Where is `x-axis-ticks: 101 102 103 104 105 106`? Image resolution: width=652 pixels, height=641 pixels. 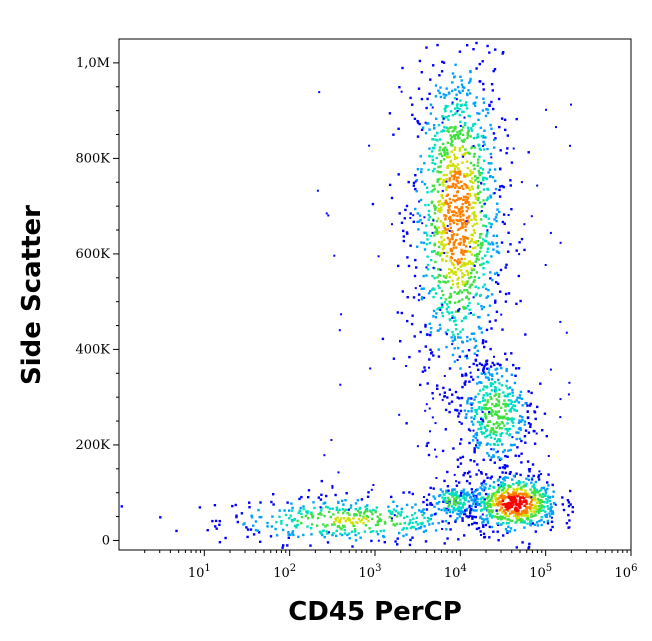
x-axis-ticks: 101 102 103 104 105 106 is located at coordinates (390, 565).